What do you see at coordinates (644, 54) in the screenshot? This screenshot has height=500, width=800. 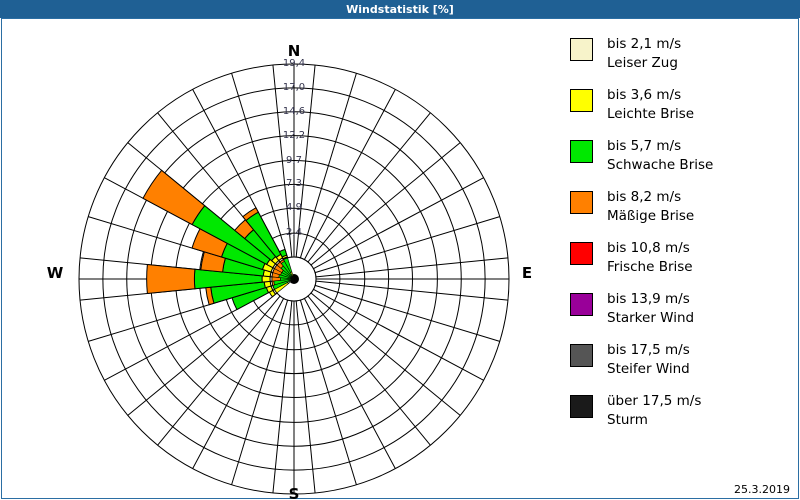 I see `legend-label: bis 2,1 m/s Leiser Zug` at bounding box center [644, 54].